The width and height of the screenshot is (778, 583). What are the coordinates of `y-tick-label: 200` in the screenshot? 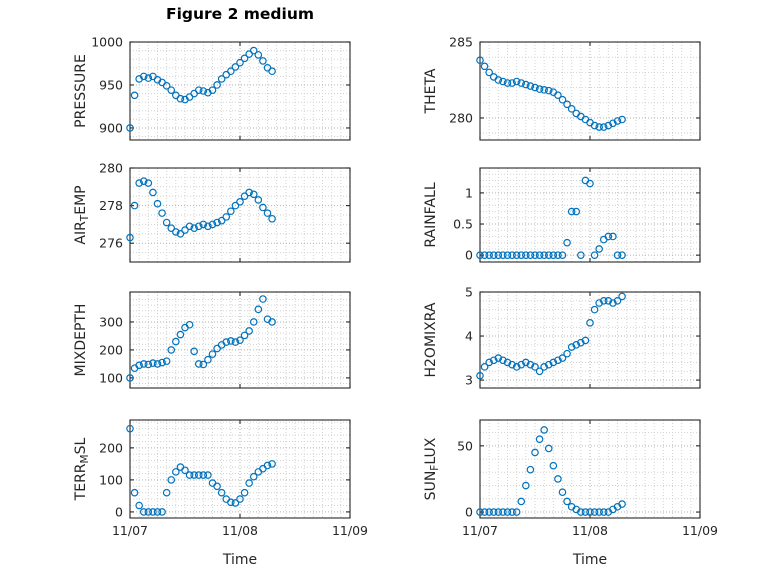 It's located at (111, 447).